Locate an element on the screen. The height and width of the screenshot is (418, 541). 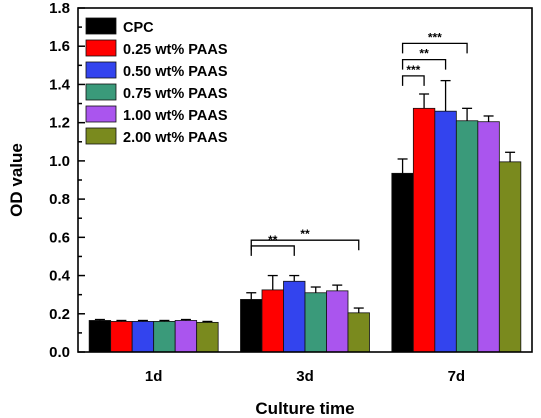
legend-label: 0.25 wt% PAAS is located at coordinates (175, 50).